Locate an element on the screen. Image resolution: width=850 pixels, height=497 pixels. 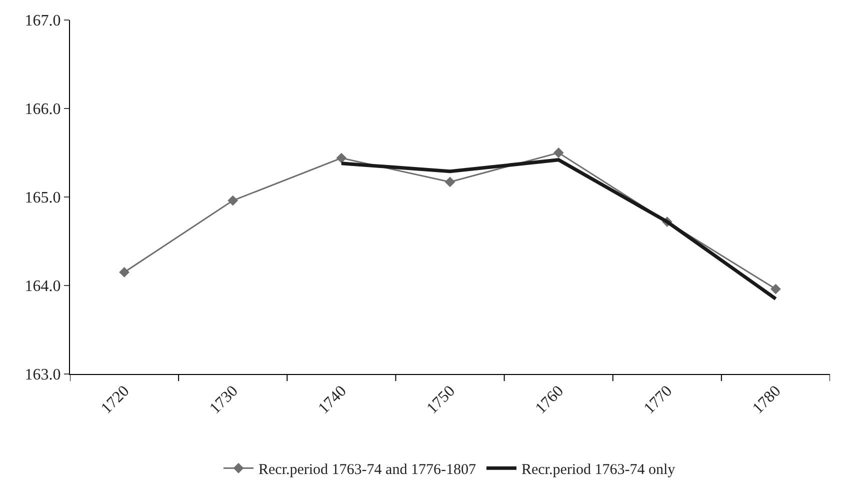
y-tick-label: 163.0 is located at coordinates (42, 375).